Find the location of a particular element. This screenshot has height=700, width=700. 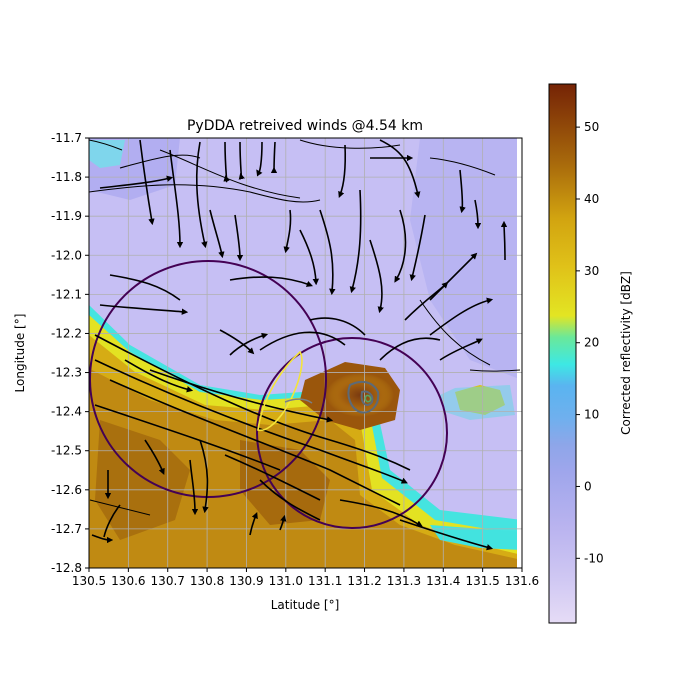

range-ring-west is located at coordinates (208, 379).